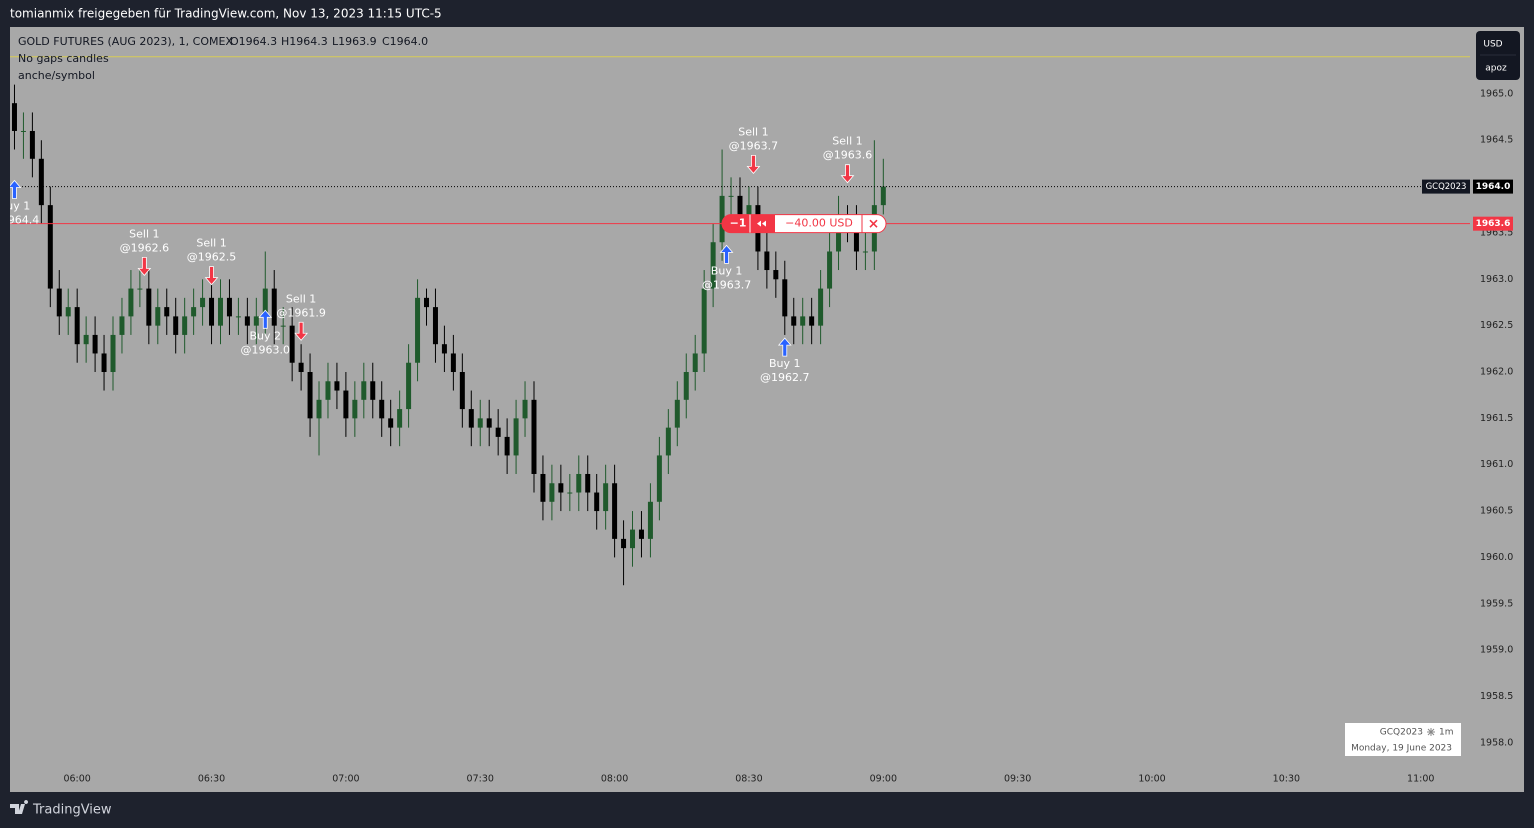 Image resolution: width=1534 pixels, height=828 pixels. What do you see at coordinates (1017, 779) in the screenshot?
I see `x-tick-label: 09:30` at bounding box center [1017, 779].